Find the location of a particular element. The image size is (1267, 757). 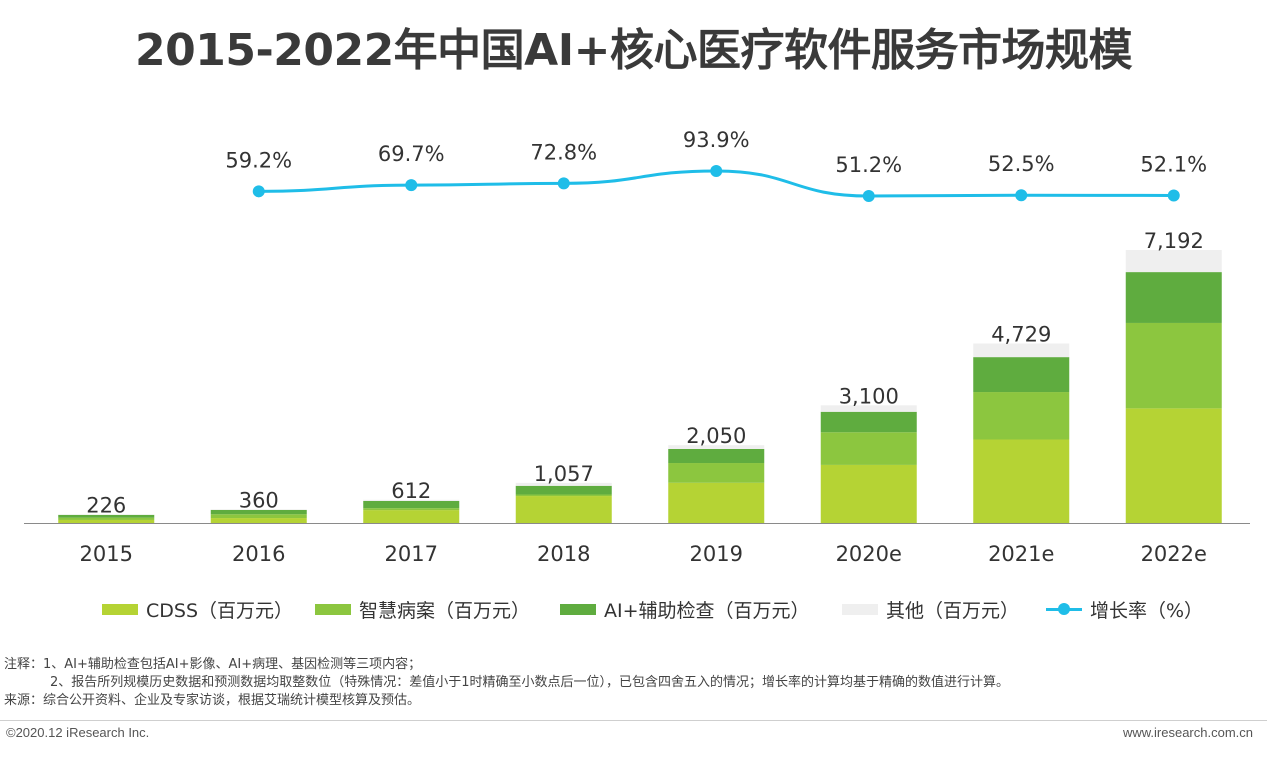

x-tick-2022e: 2022e is located at coordinates (1174, 554).